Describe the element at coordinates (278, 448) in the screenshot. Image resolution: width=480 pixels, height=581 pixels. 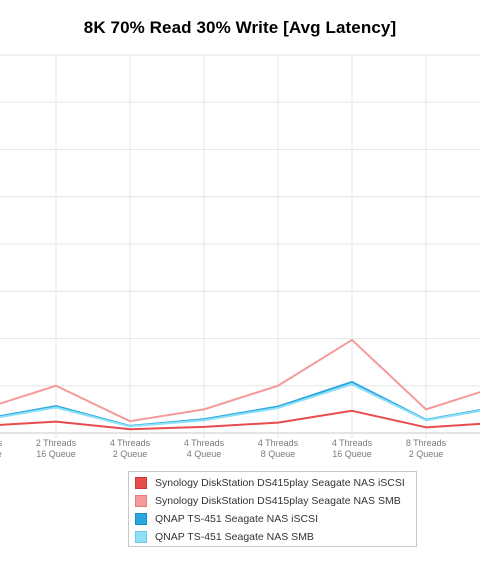
I see `x-tick-label: 4 Threads 8 Queue` at that location.